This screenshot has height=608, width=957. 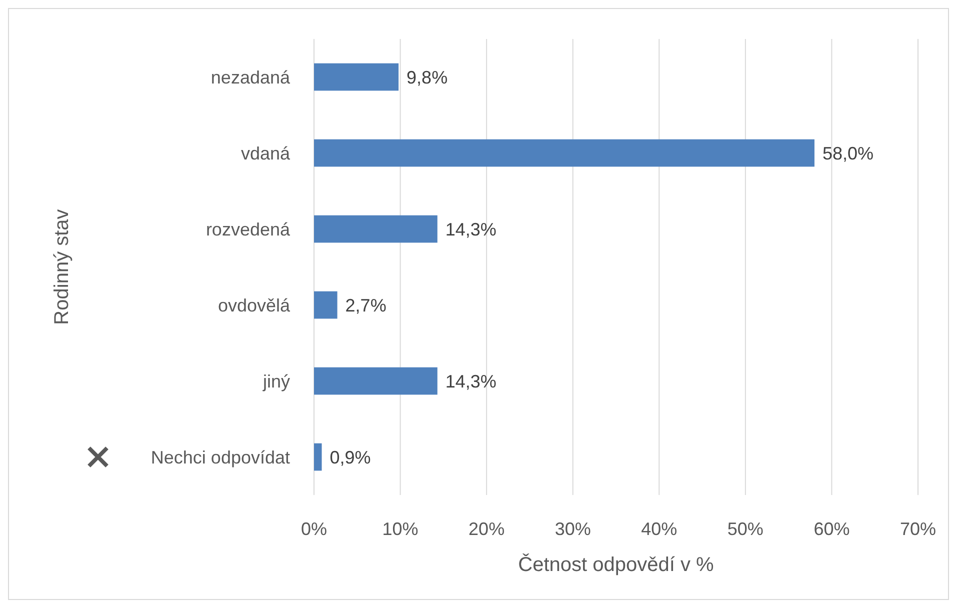 I want to click on x-axis-title: Četnost odpovědí v %, so click(x=616, y=564).